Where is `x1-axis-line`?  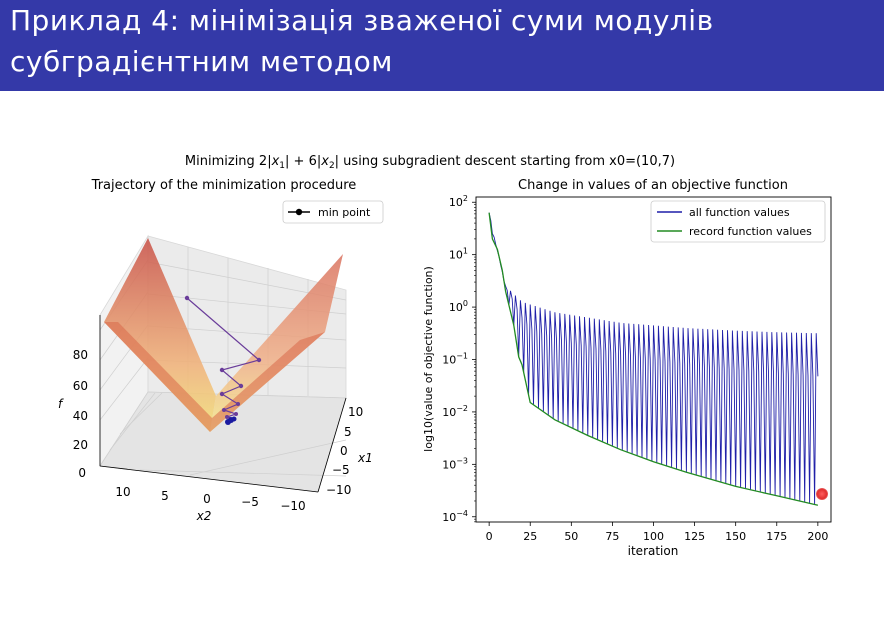
x1-axis-line is located at coordinates (332, 445).